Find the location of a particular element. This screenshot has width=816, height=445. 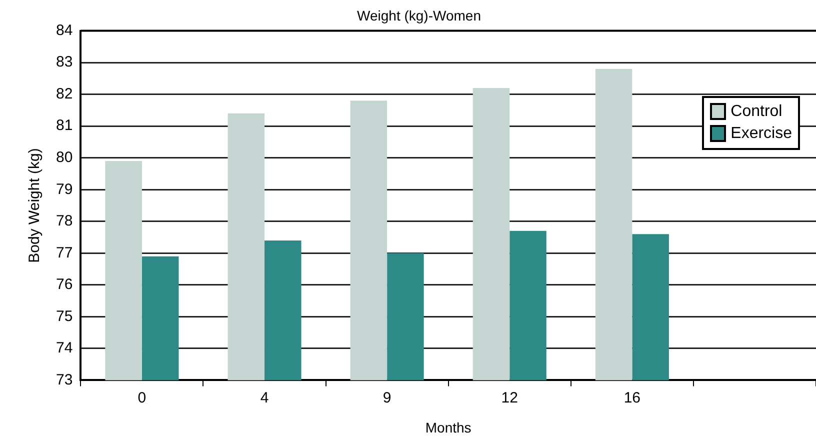

y-tick-label: 84 is located at coordinates (64, 30).